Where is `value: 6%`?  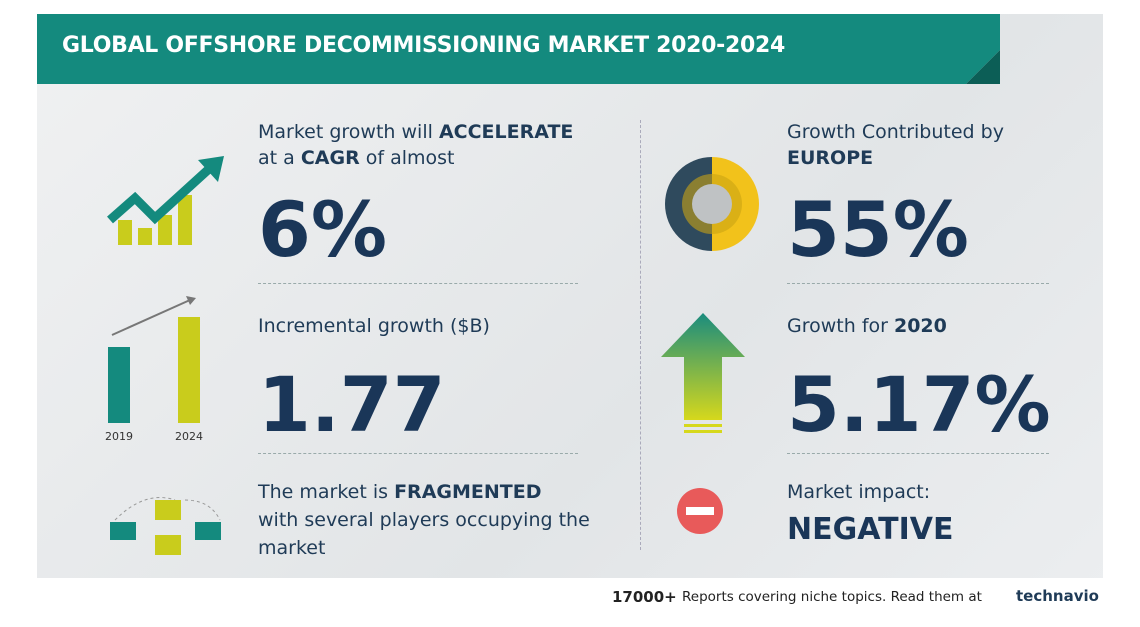
value: 6% is located at coordinates (323, 229).